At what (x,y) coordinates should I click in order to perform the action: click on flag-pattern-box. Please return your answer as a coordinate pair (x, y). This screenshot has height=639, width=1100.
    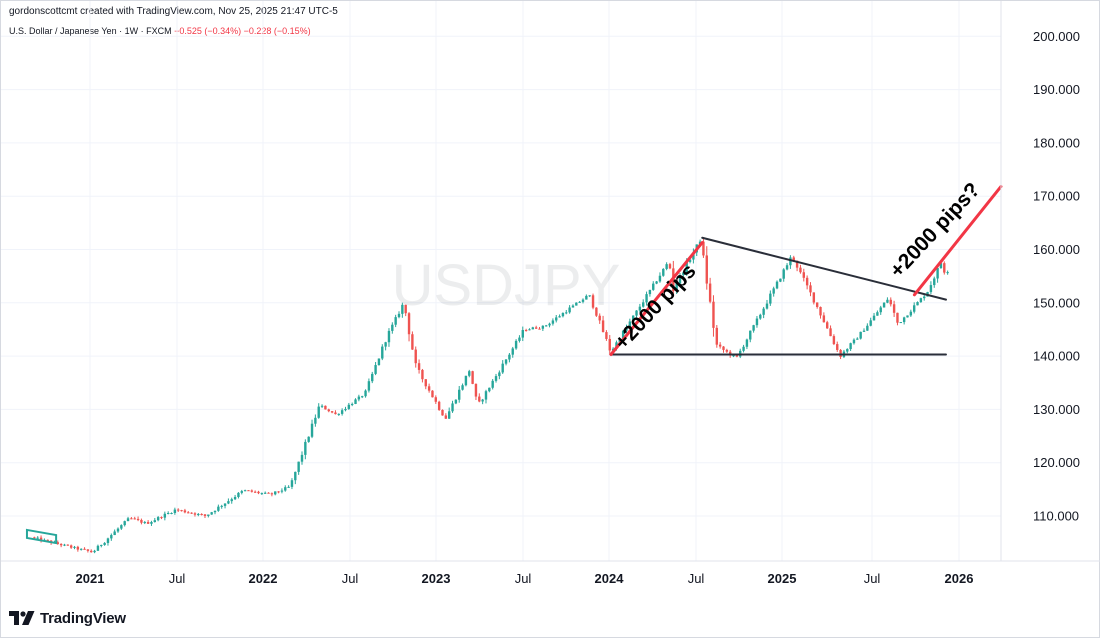
    Looking at the image, I should click on (41, 536).